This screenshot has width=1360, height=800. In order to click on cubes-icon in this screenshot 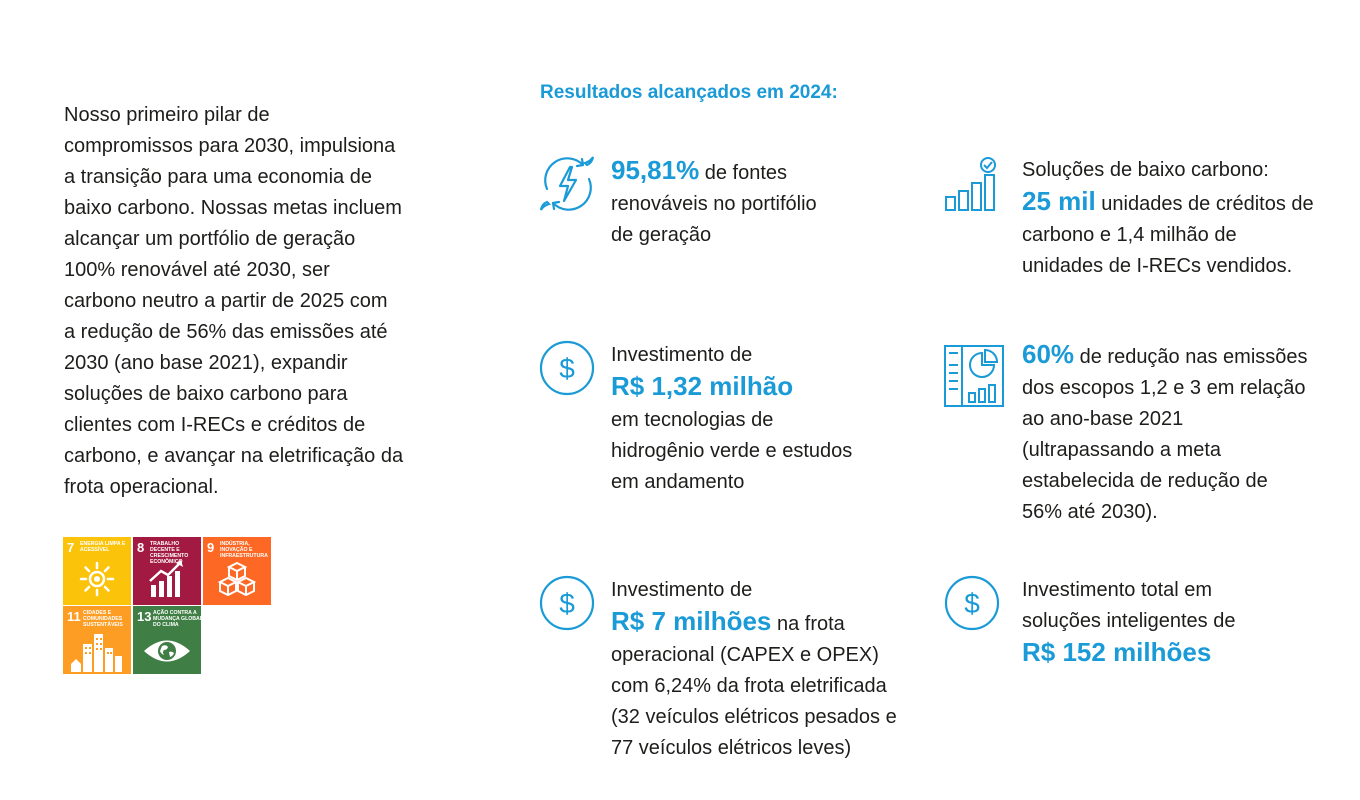, I will do `click(237, 579)`.